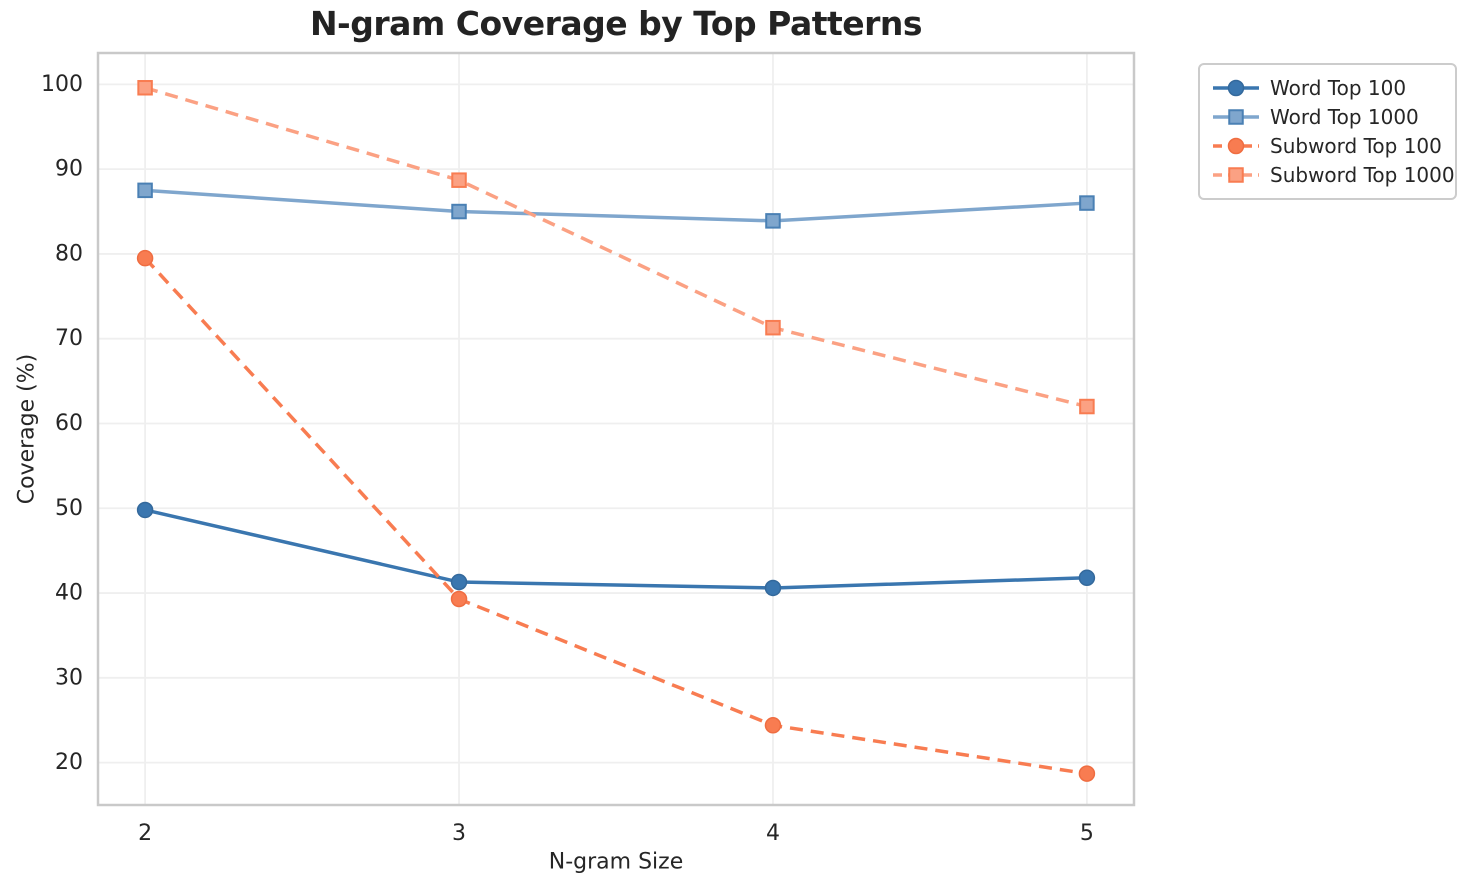 This screenshot has width=1478, height=885. What do you see at coordinates (69, 762) in the screenshot?
I see `y-tick-label: 20` at bounding box center [69, 762].